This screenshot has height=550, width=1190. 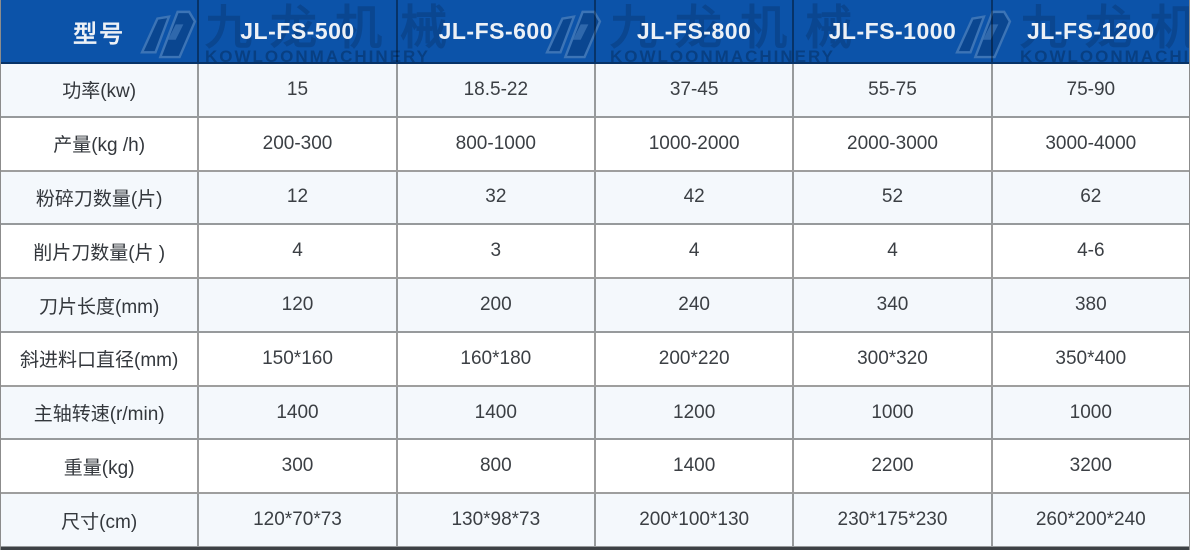 What do you see at coordinates (692, 197) in the screenshot?
I see `value-cell: 42` at bounding box center [692, 197].